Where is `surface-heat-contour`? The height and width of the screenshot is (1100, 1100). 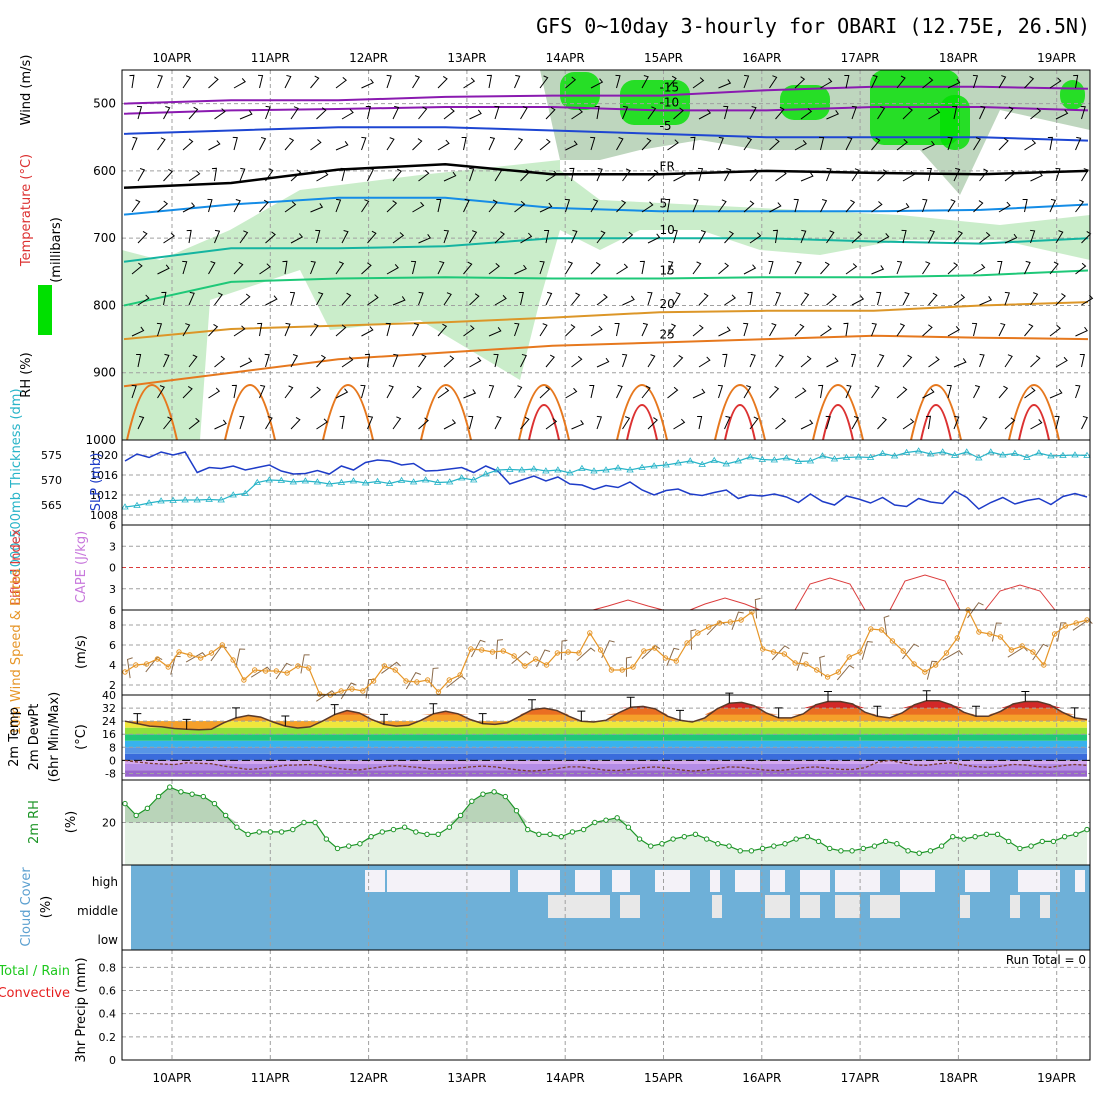
surface-heat-contour is located at coordinates (250, 412).